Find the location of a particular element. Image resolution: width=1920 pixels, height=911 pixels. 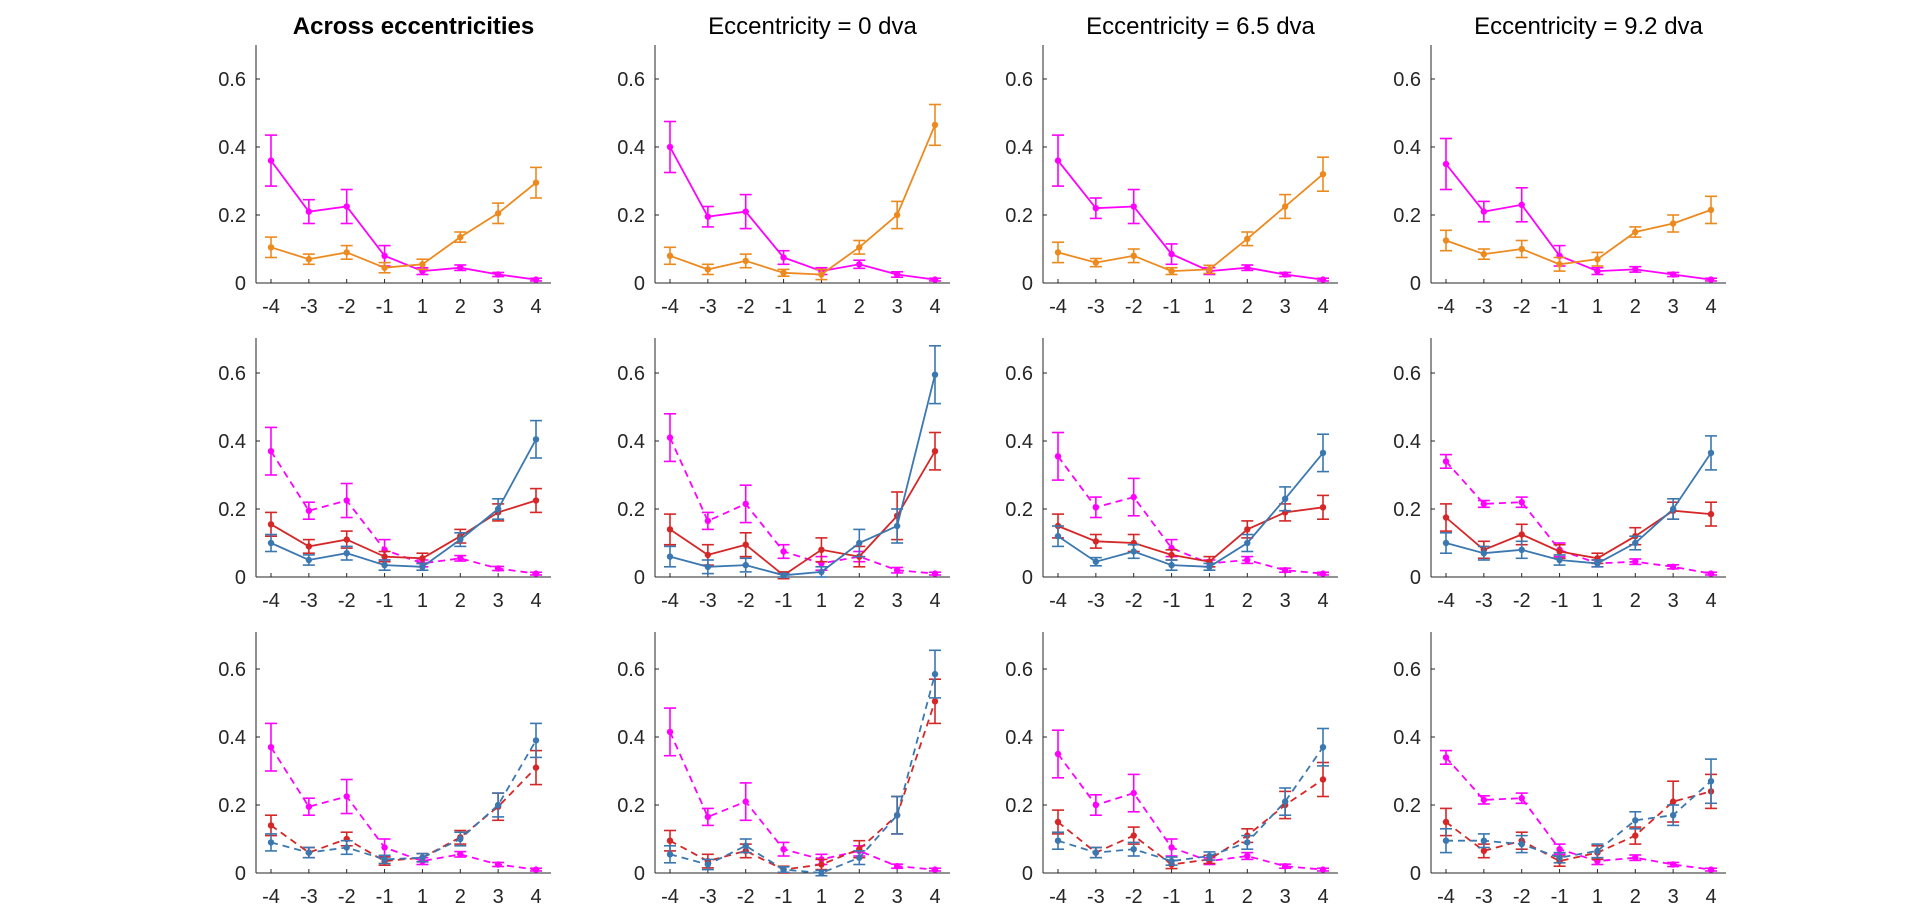

series-line-orange is located at coordinates (802, 200).